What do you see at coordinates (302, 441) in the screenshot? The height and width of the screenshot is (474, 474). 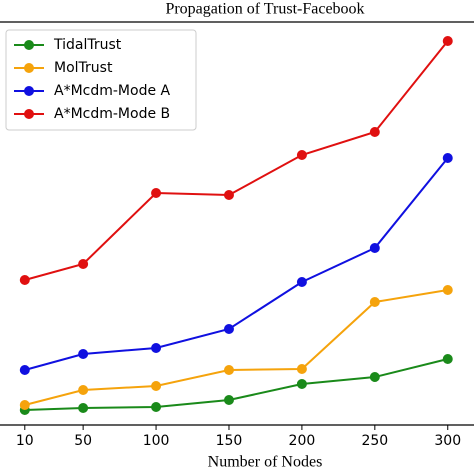 I see `x-tick-label: 200` at bounding box center [302, 441].